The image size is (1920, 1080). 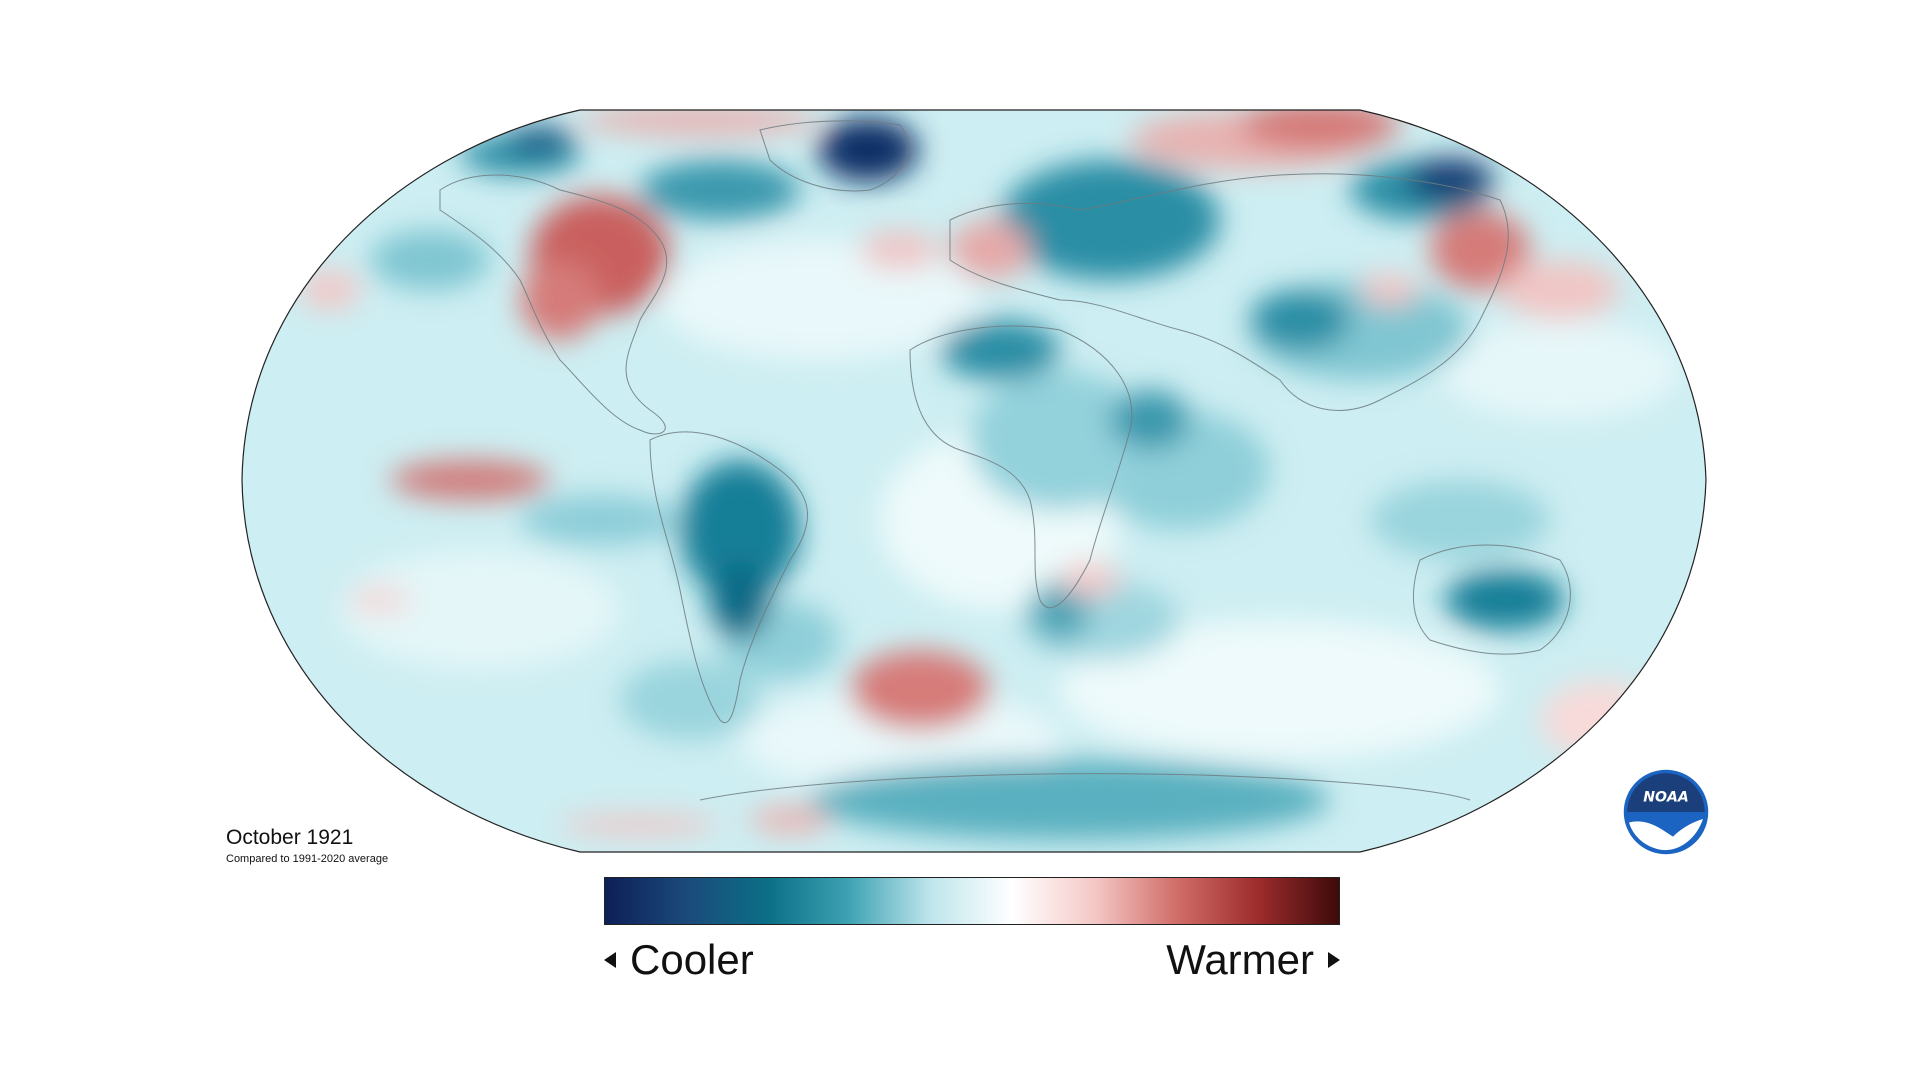 I want to click on anomaly-colorbar, so click(x=972, y=901).